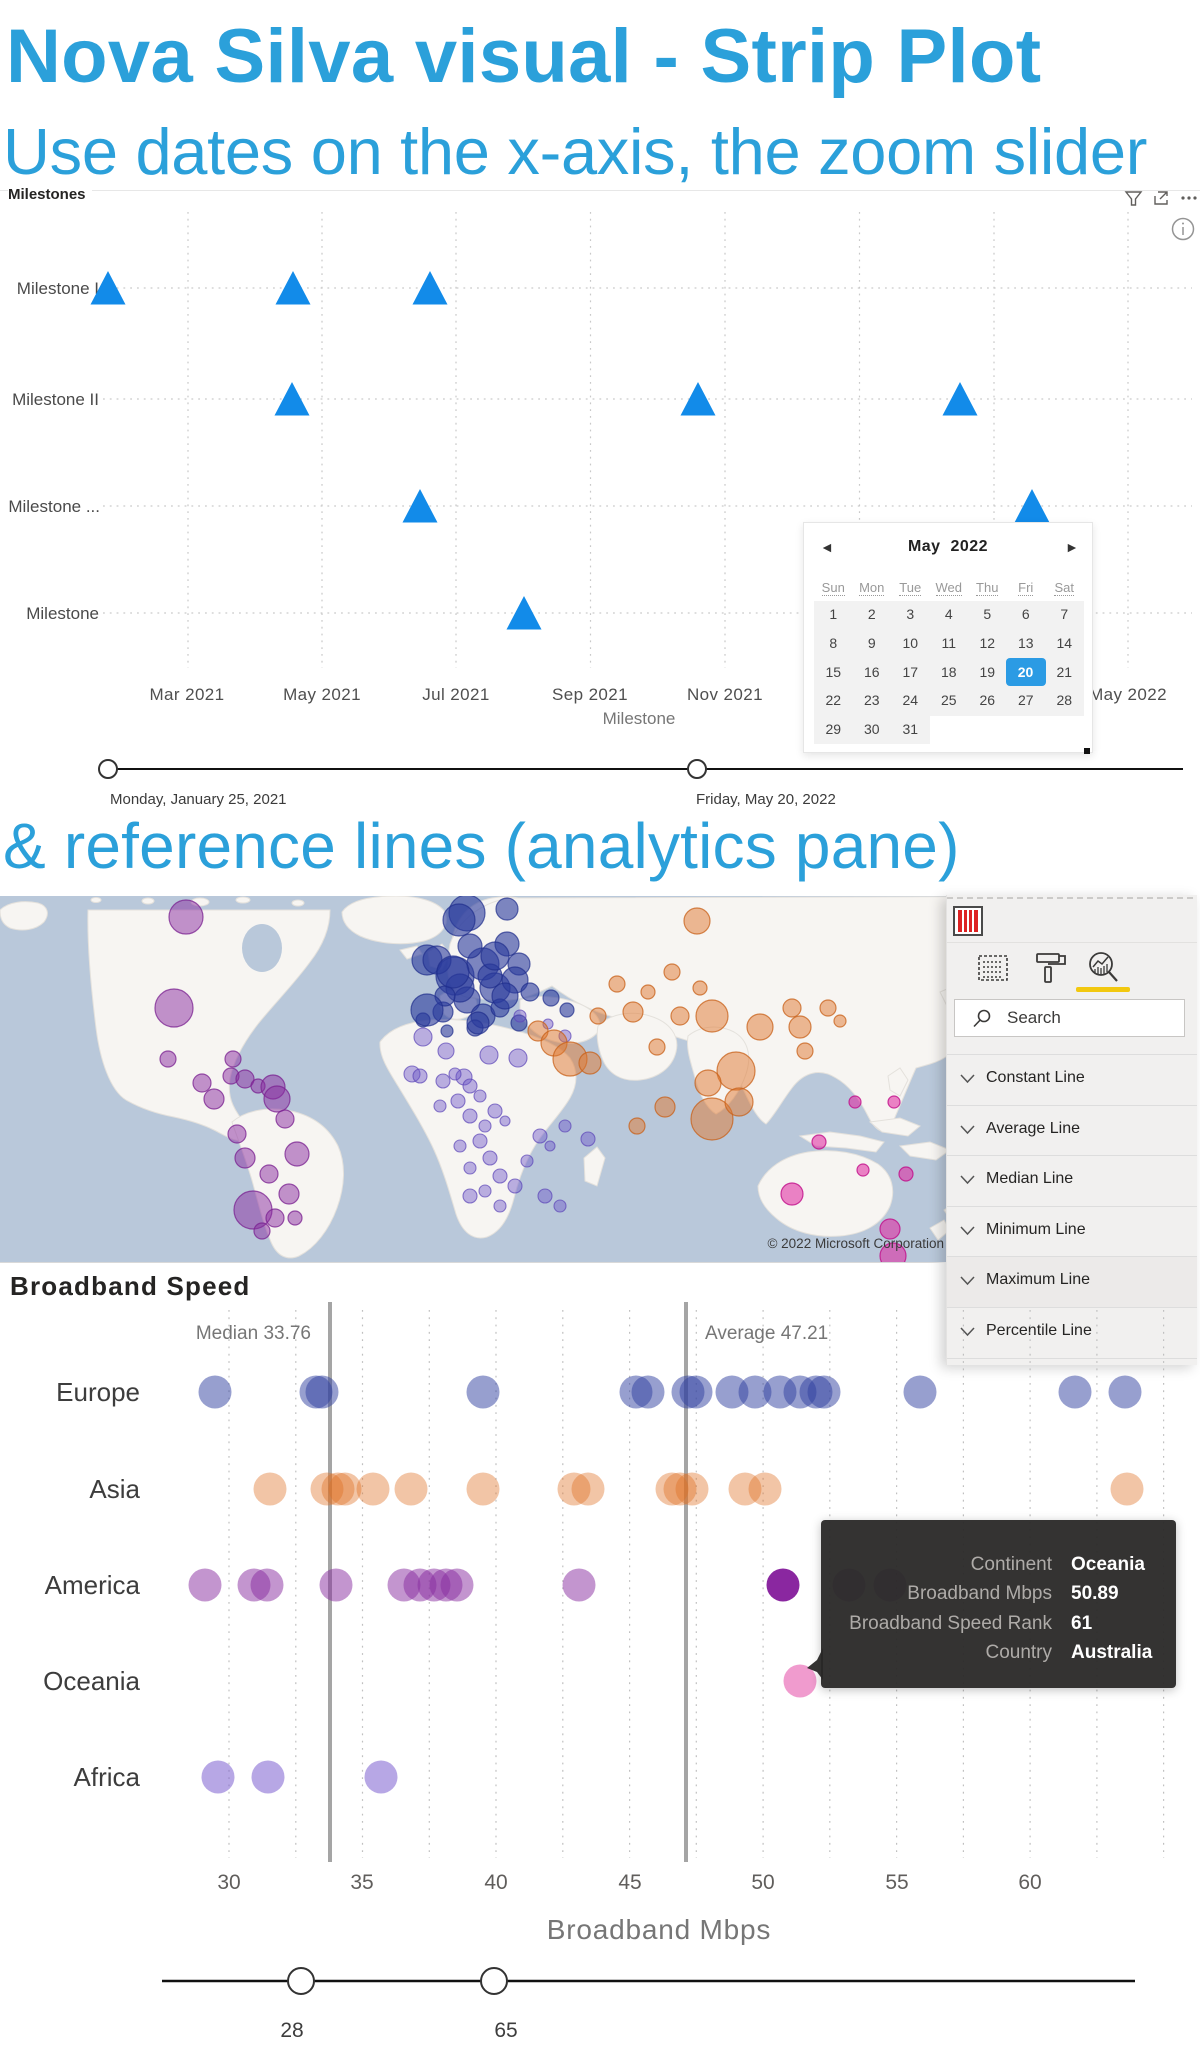 Image resolution: width=1200 pixels, height=2048 pixels. I want to click on svg-text: 28, so click(291, 2030).